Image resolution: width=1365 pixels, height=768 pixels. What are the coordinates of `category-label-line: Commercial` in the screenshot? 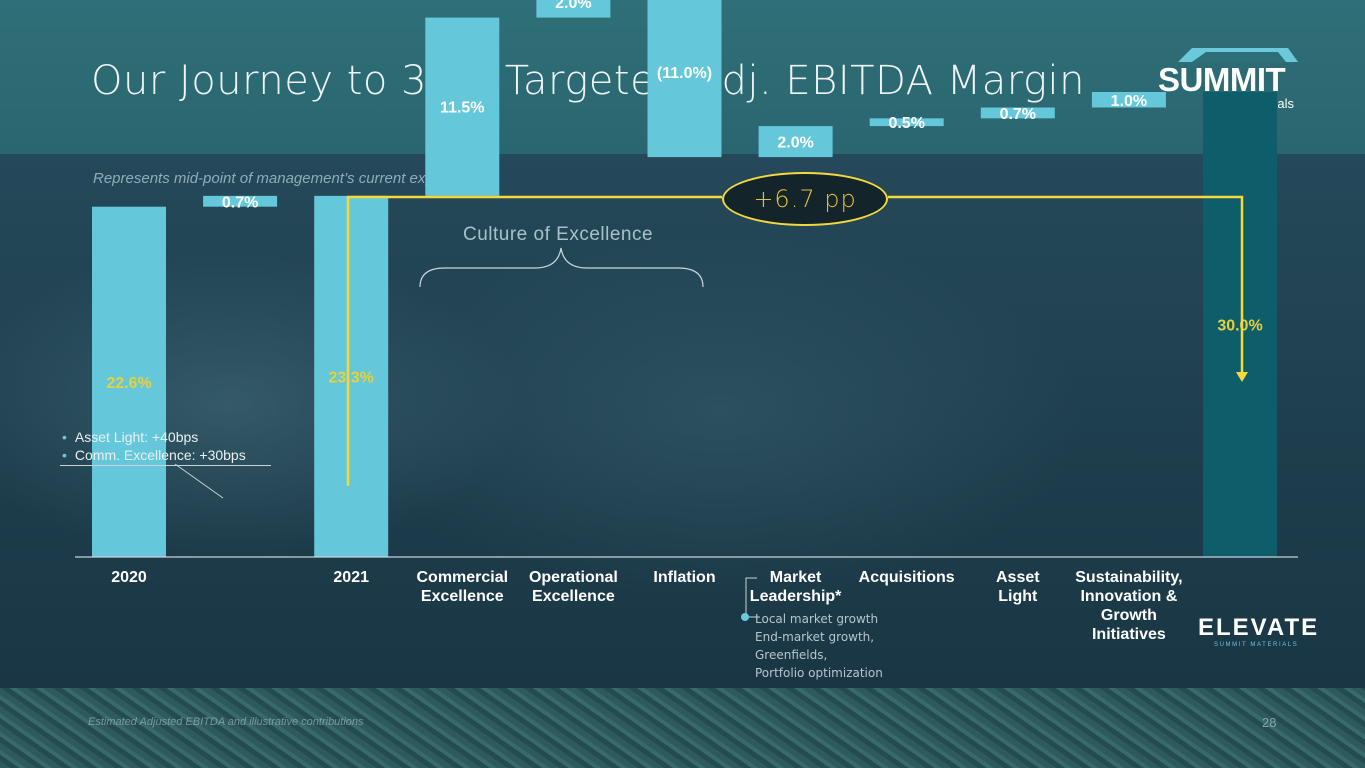 It's located at (462, 577).